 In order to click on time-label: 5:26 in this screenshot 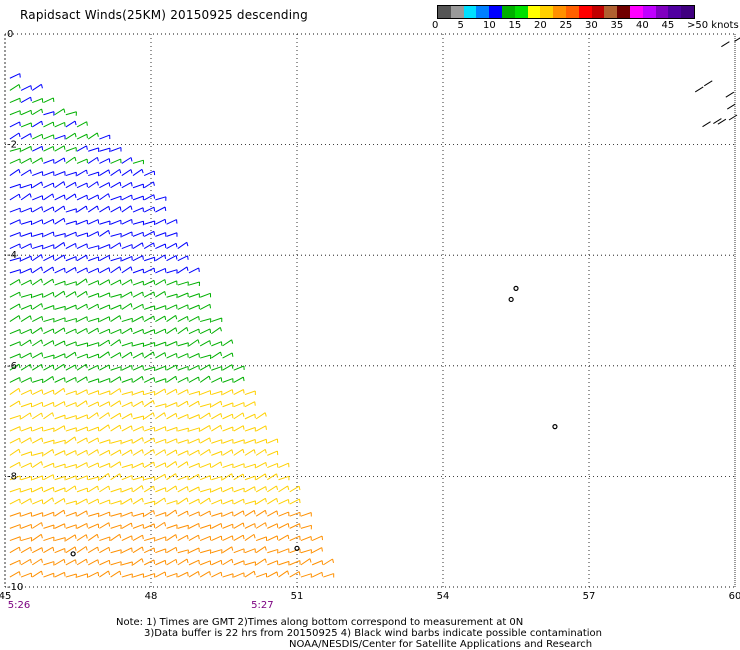, I will do `click(19, 605)`.